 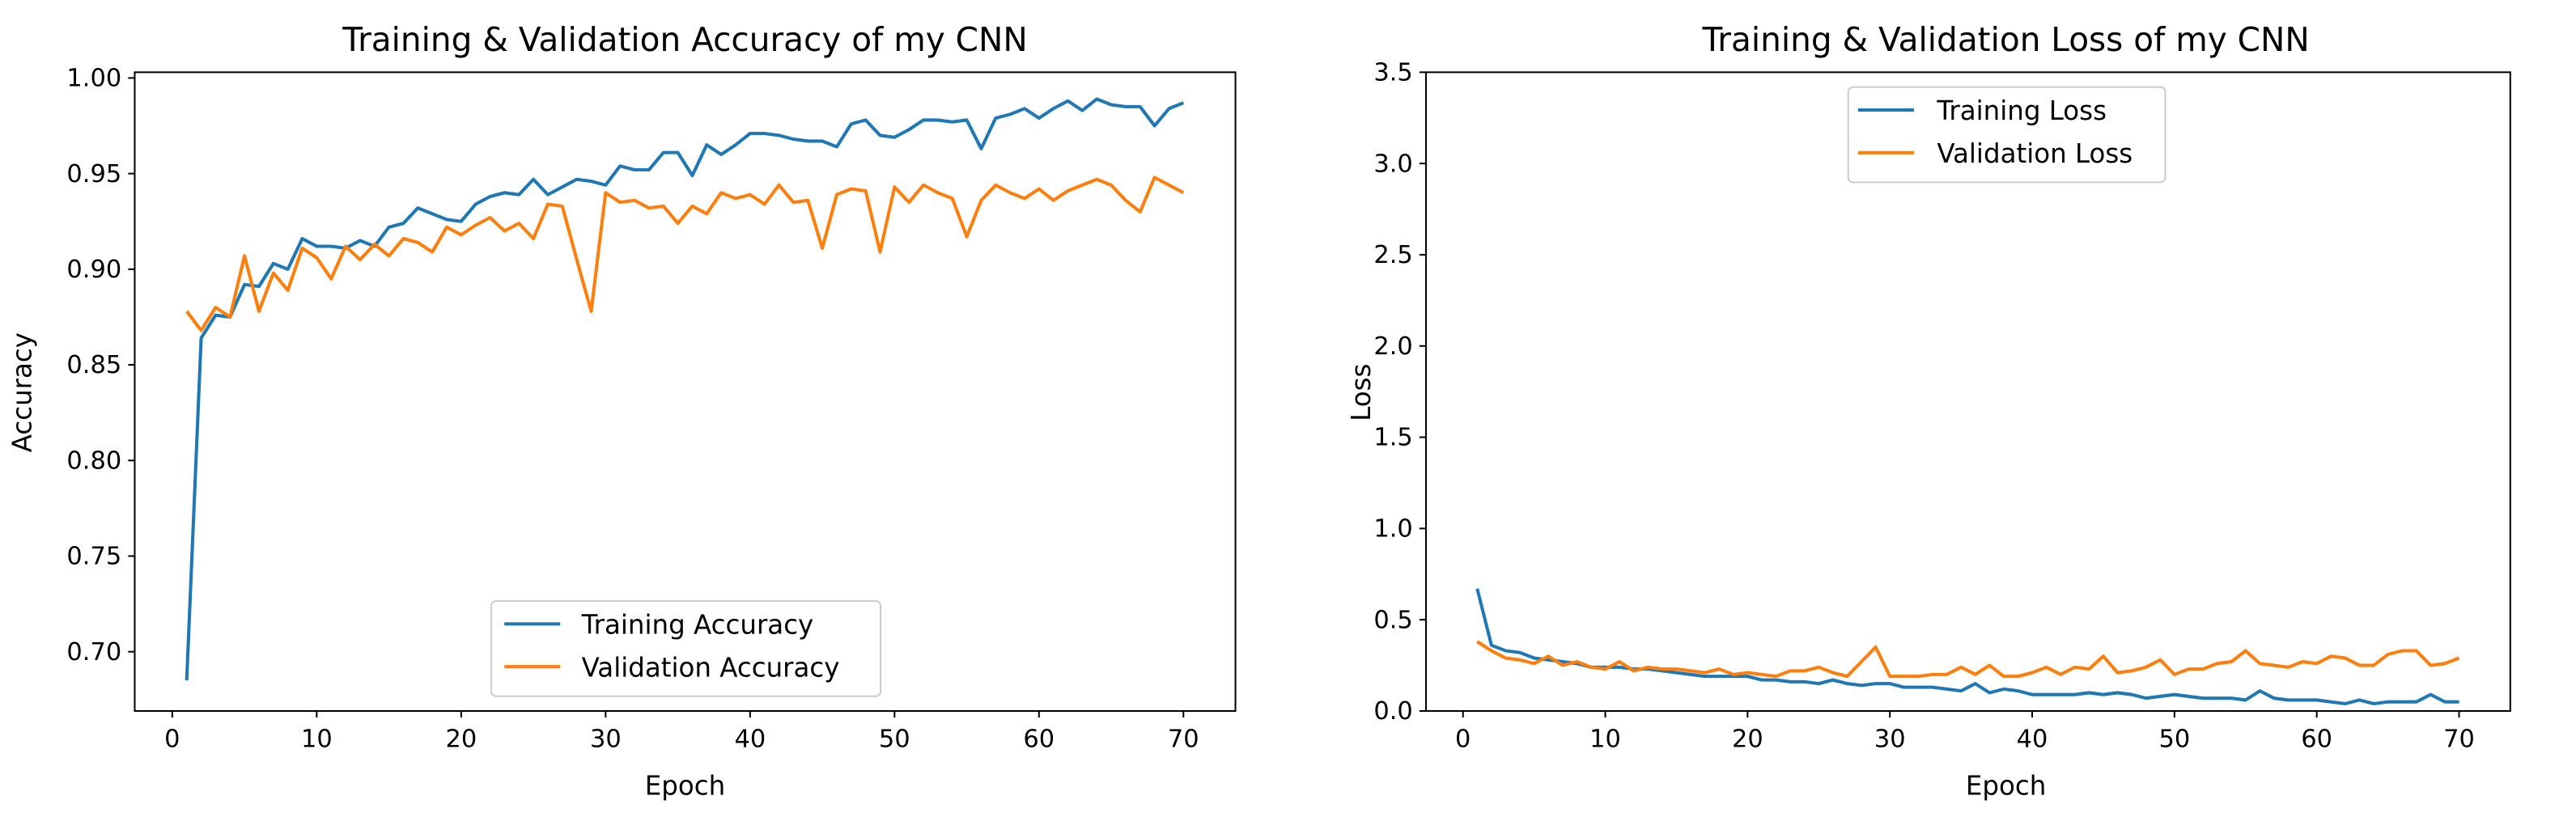 I want to click on validation-loss-legend-label: Validation Loss, so click(x=2035, y=153).